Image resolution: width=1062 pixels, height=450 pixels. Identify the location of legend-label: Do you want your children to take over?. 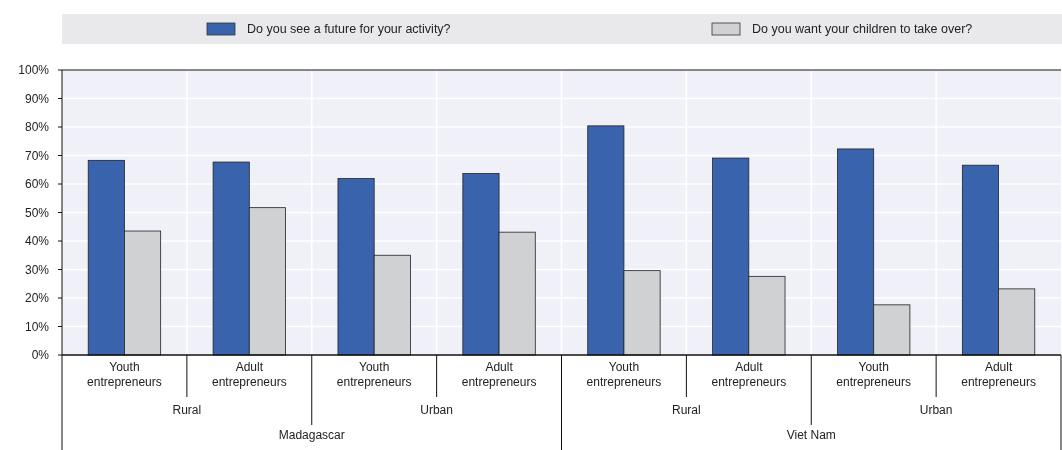
(862, 29).